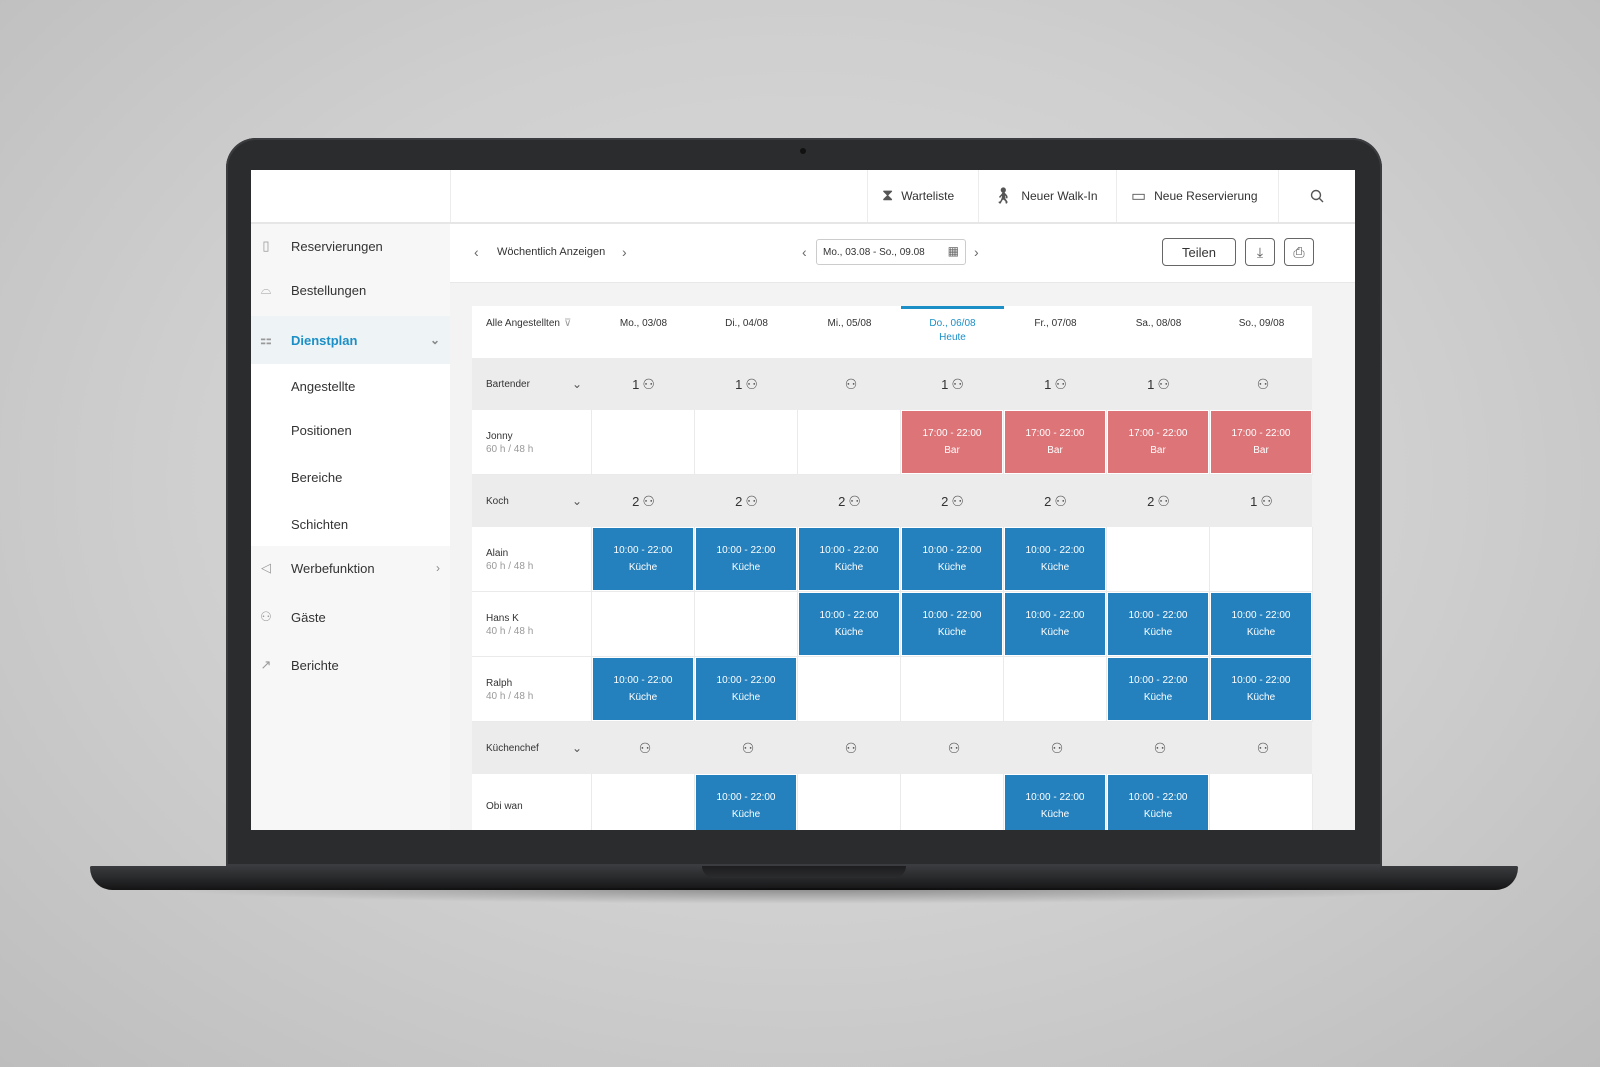  What do you see at coordinates (476, 252) in the screenshot?
I see `view-prev-button: ‹` at bounding box center [476, 252].